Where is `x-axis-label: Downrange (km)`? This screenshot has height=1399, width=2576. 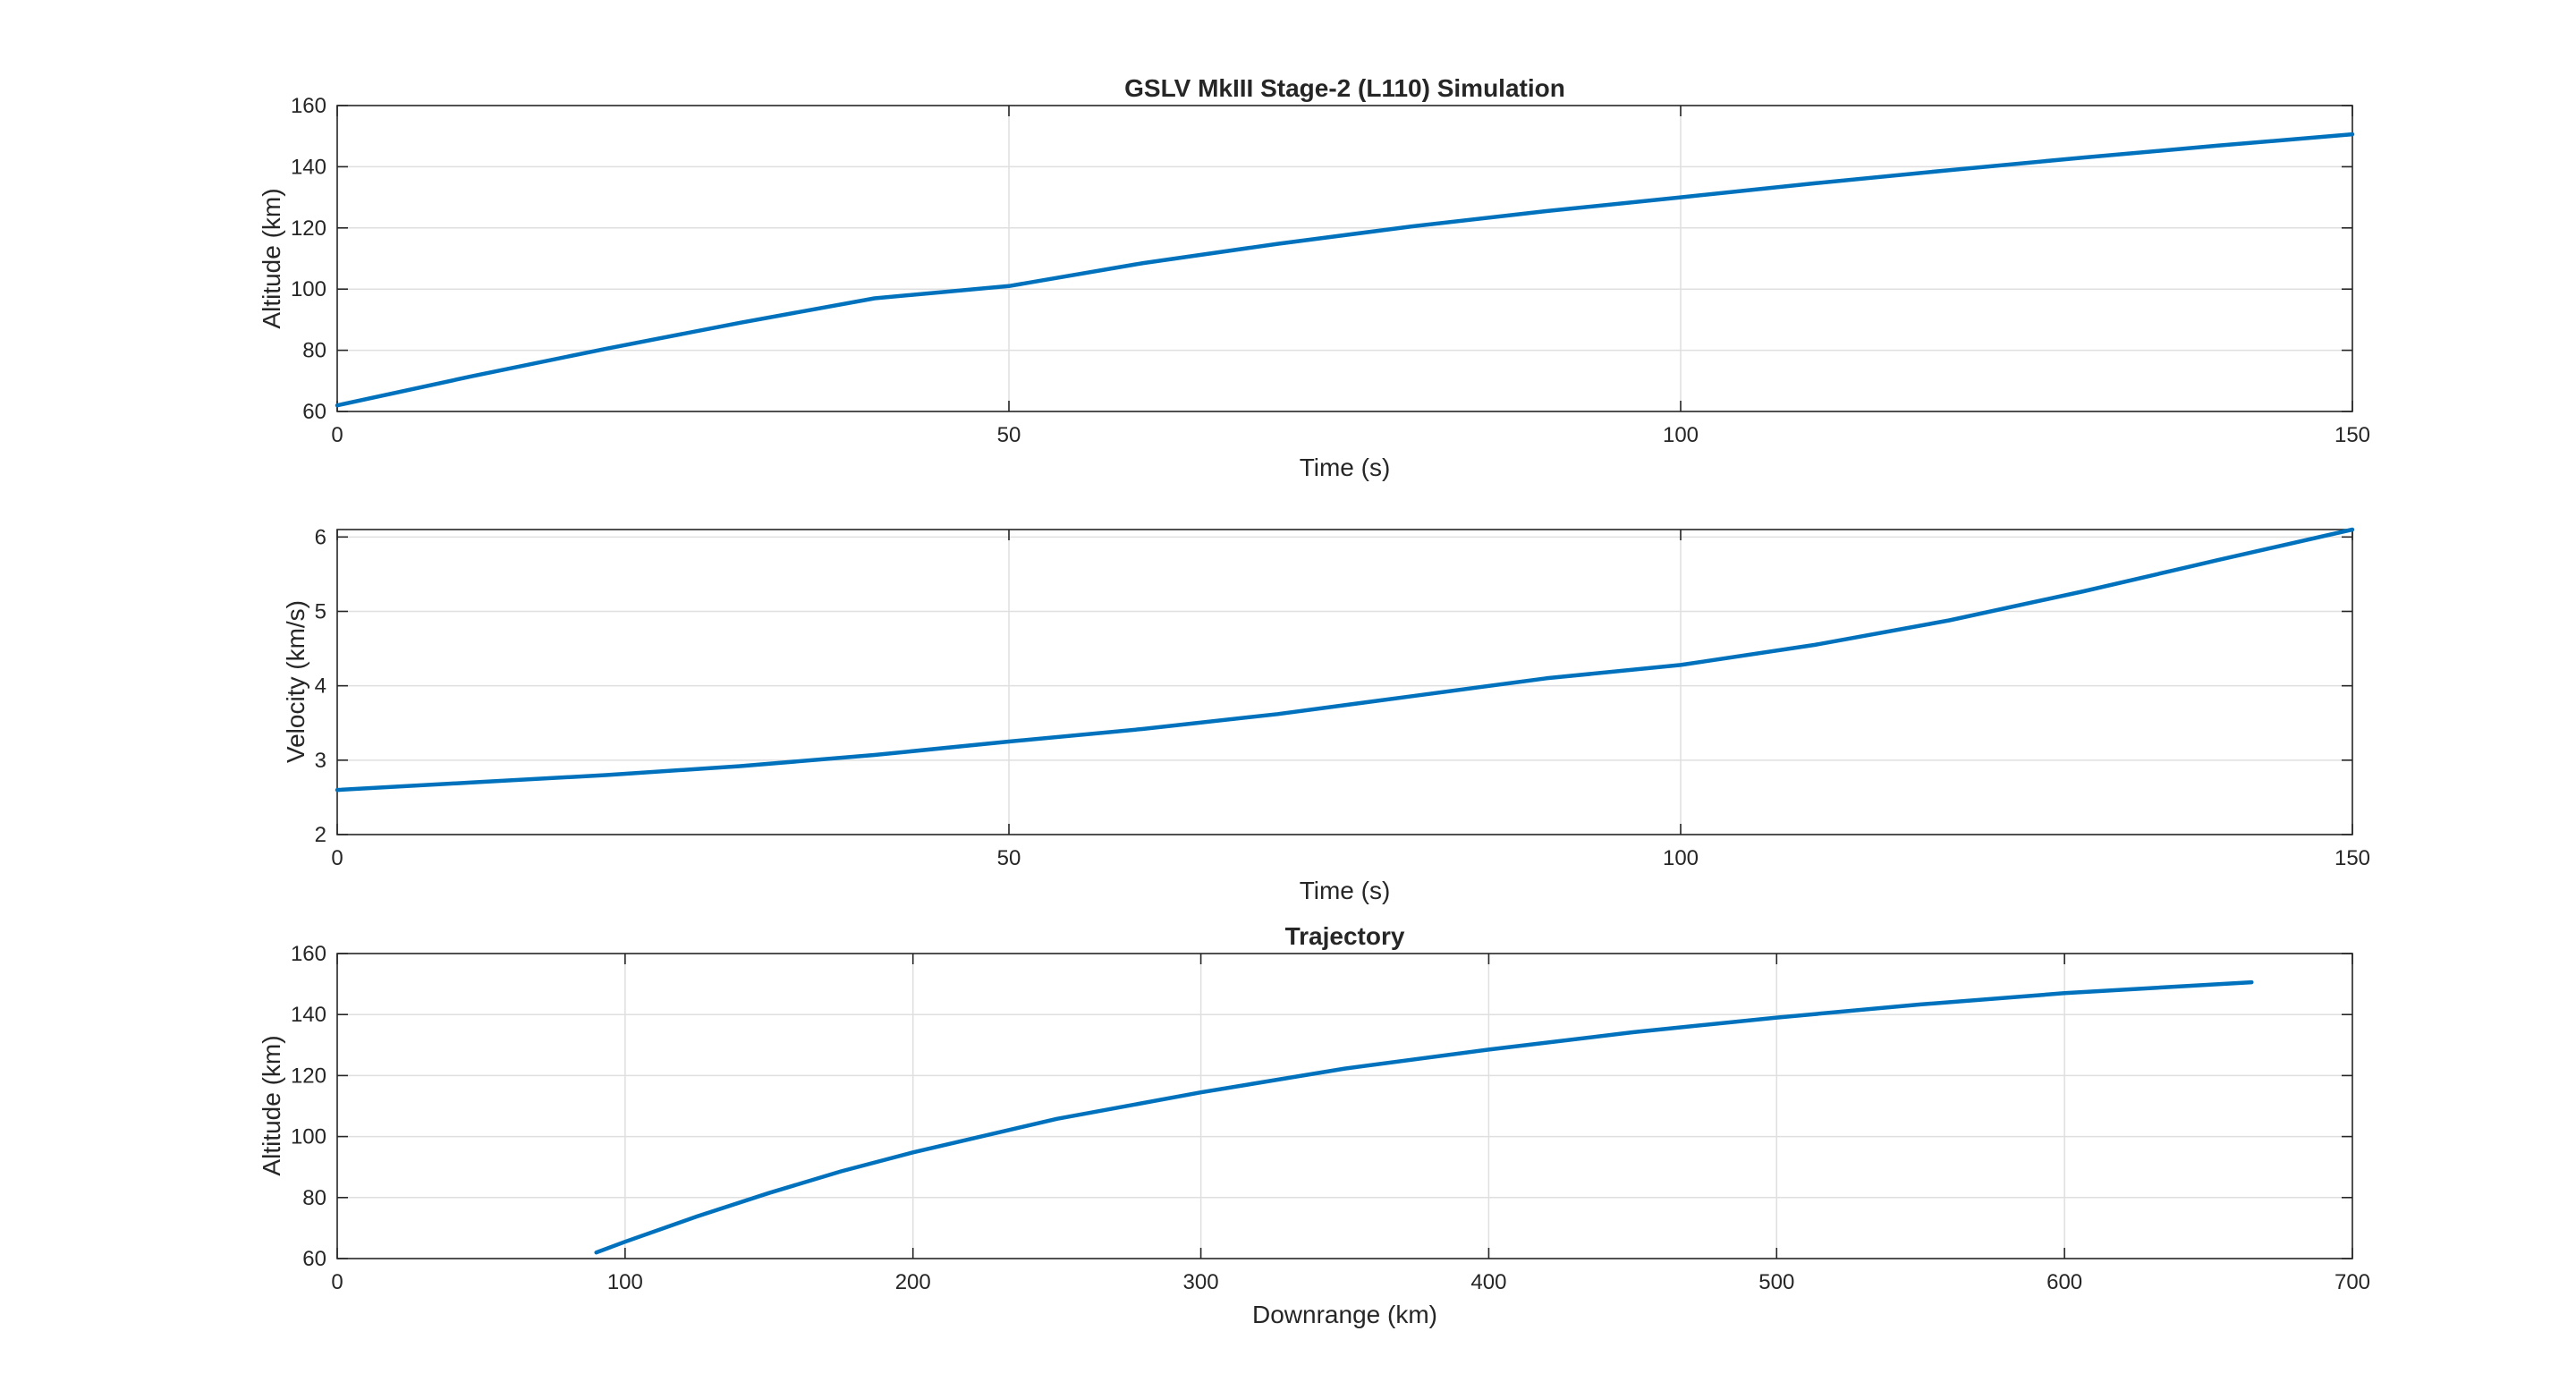
x-axis-label: Downrange (km) is located at coordinates (1344, 1314).